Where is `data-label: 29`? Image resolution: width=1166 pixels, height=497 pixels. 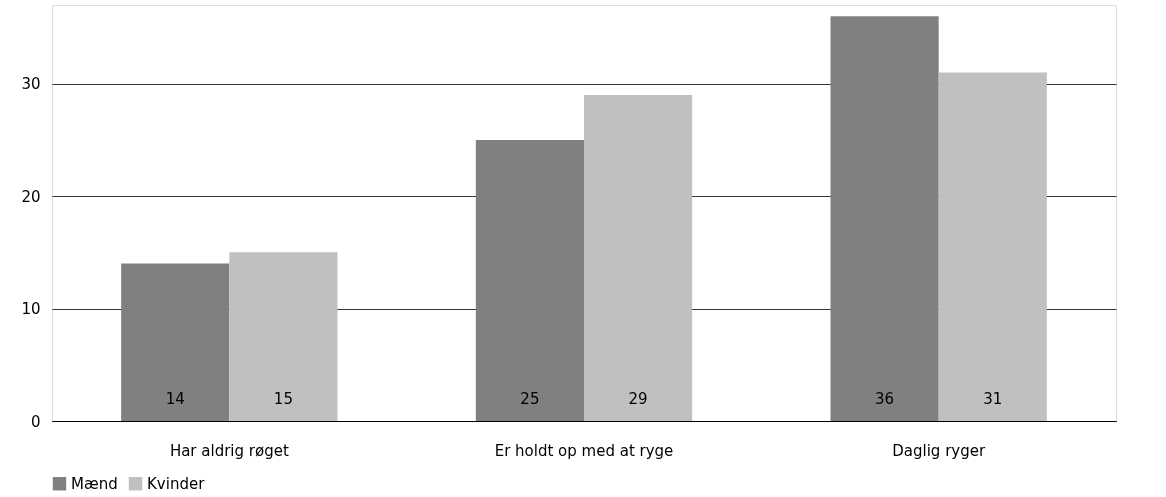 data-label: 29 is located at coordinates (638, 399).